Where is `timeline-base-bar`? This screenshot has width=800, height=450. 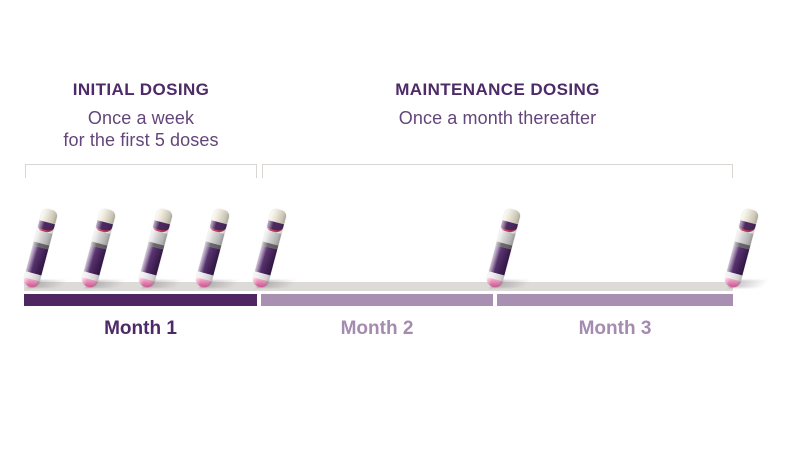
timeline-base-bar is located at coordinates (378, 286).